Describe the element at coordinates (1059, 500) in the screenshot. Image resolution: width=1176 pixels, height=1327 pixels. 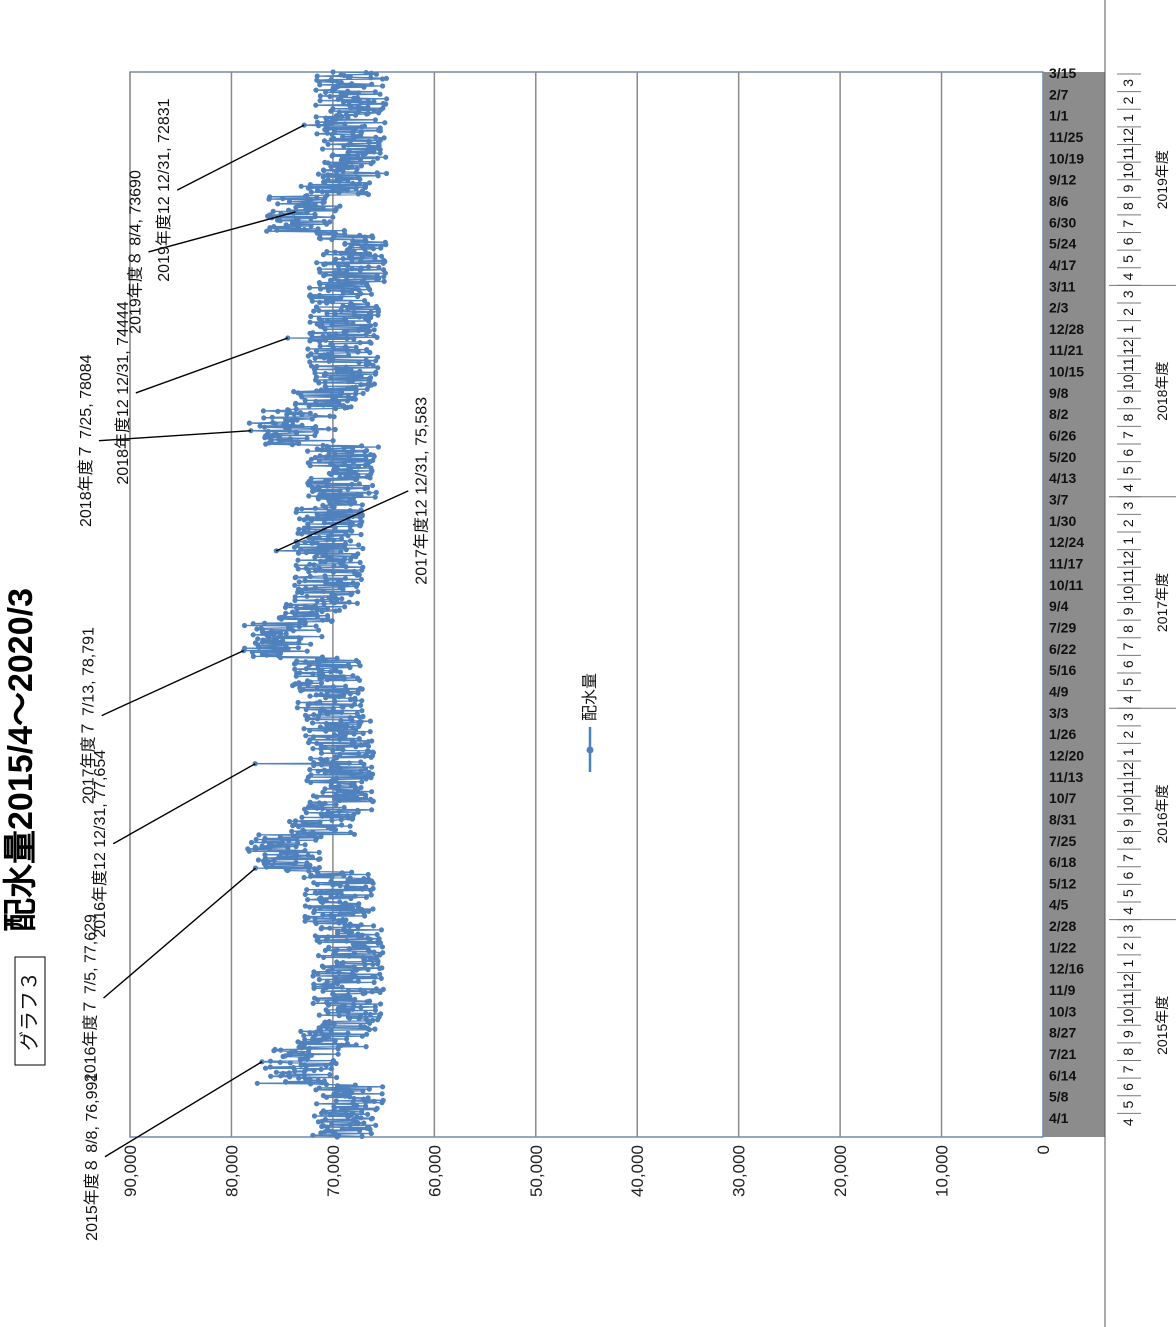
I see `x-tick-label: 3/7` at that location.